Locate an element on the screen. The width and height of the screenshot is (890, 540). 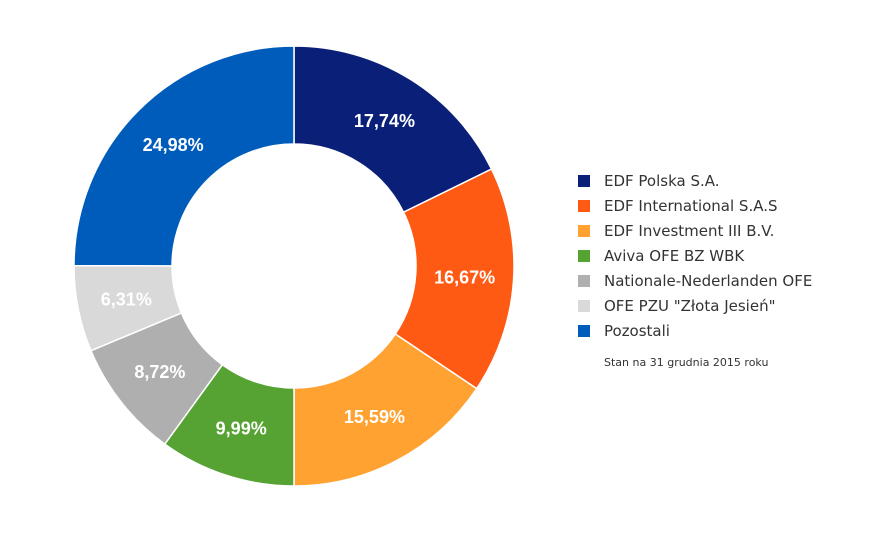
slice-value-label: 6,31% is located at coordinates (126, 299).